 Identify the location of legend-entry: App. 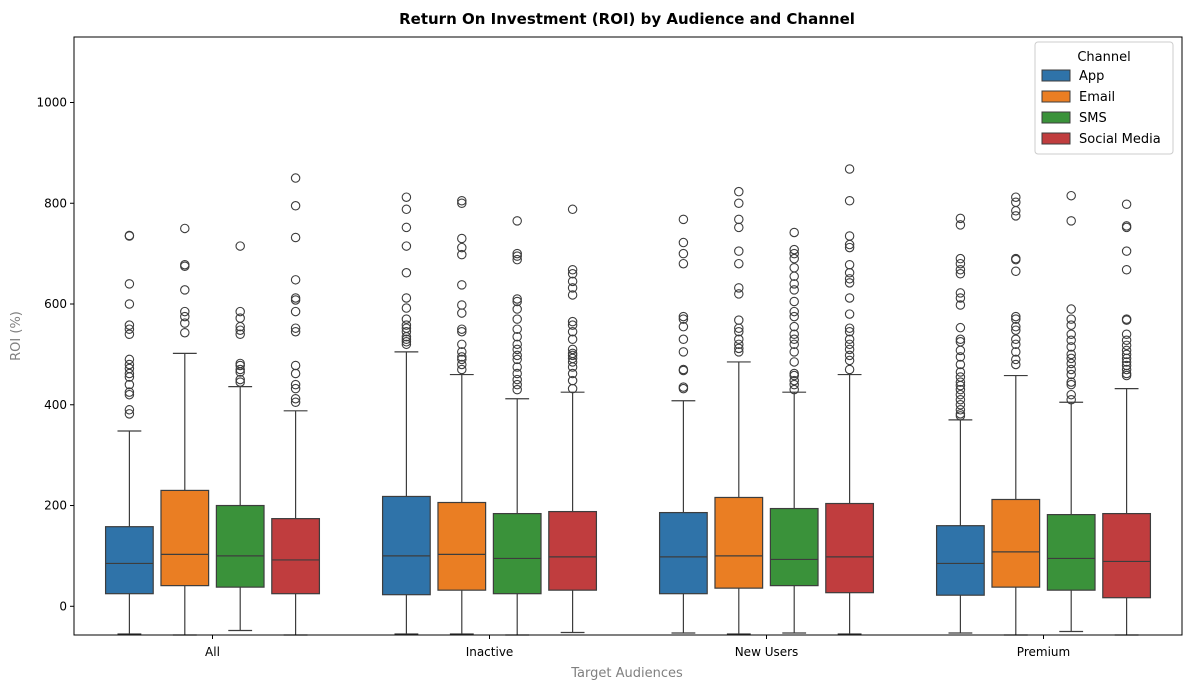
(1091, 76).